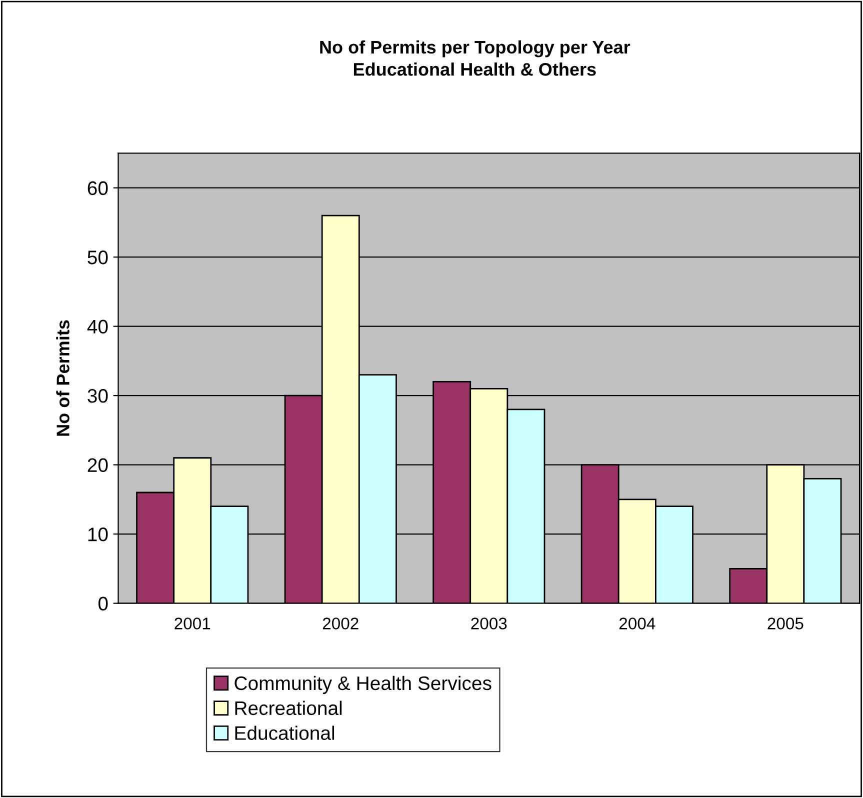  What do you see at coordinates (98, 465) in the screenshot?
I see `y-tick-label: 20` at bounding box center [98, 465].